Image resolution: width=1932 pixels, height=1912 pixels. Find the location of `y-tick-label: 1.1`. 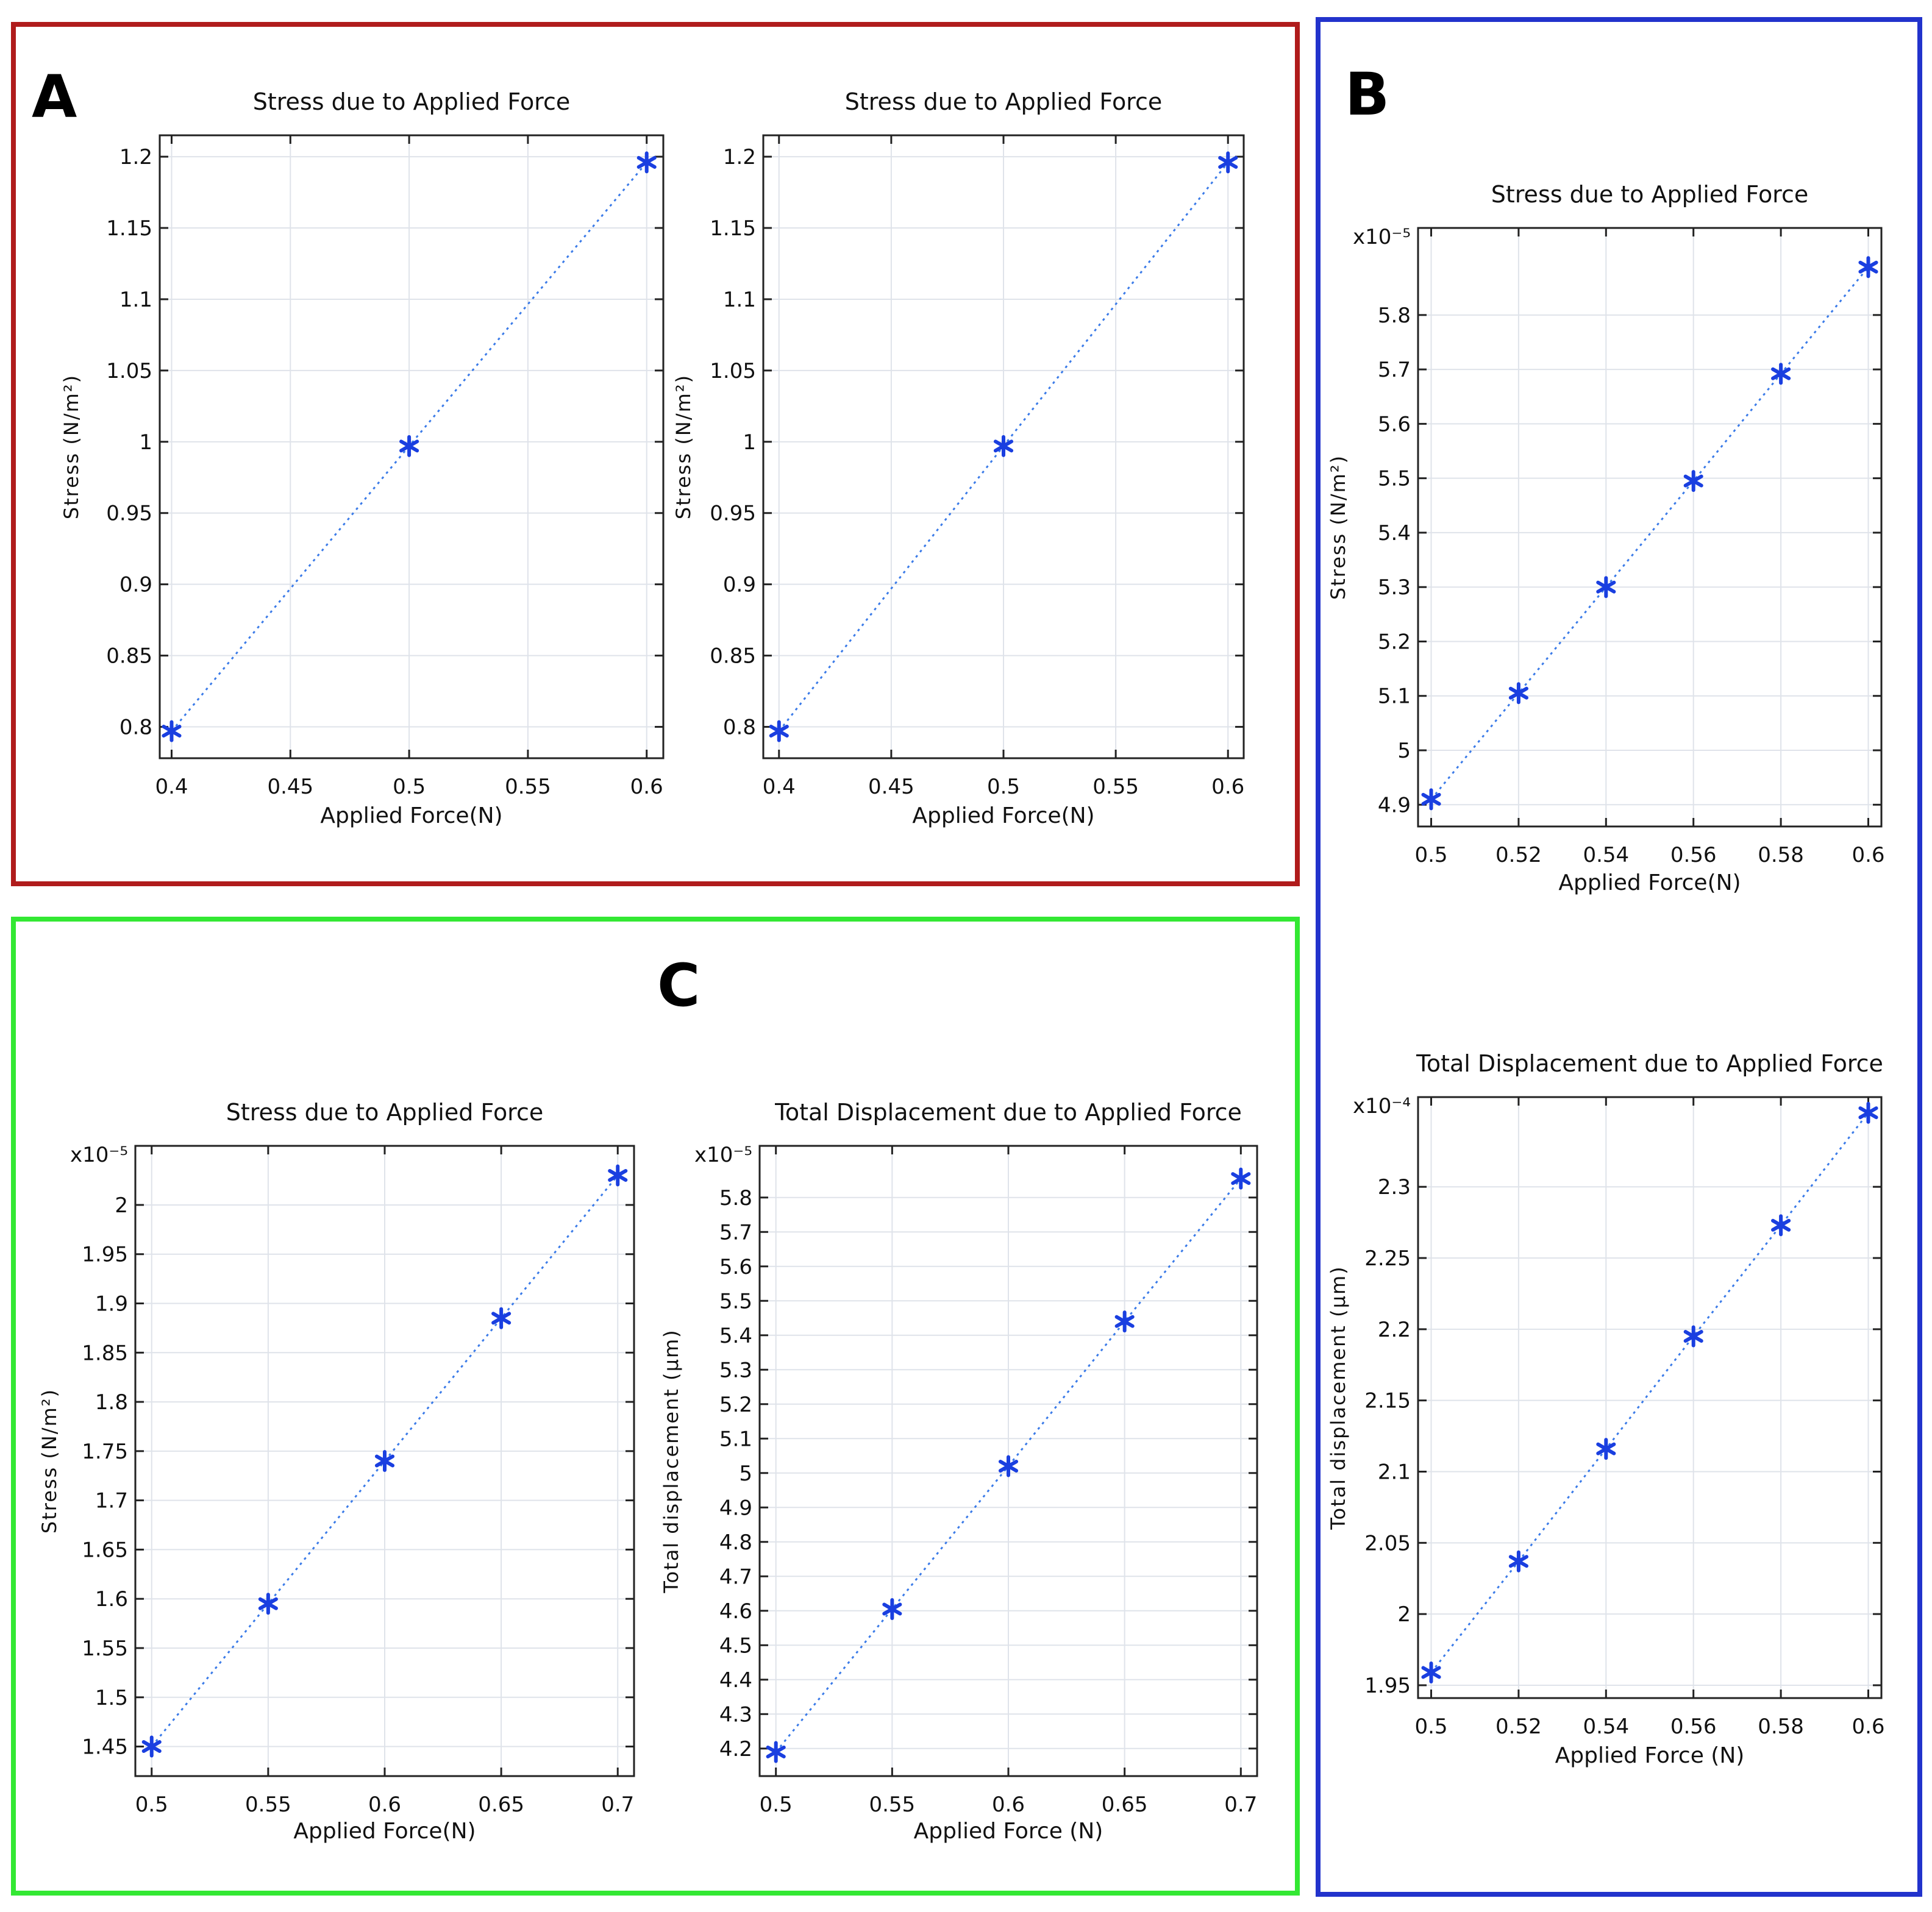

y-tick-label: 1.1 is located at coordinates (739, 300).